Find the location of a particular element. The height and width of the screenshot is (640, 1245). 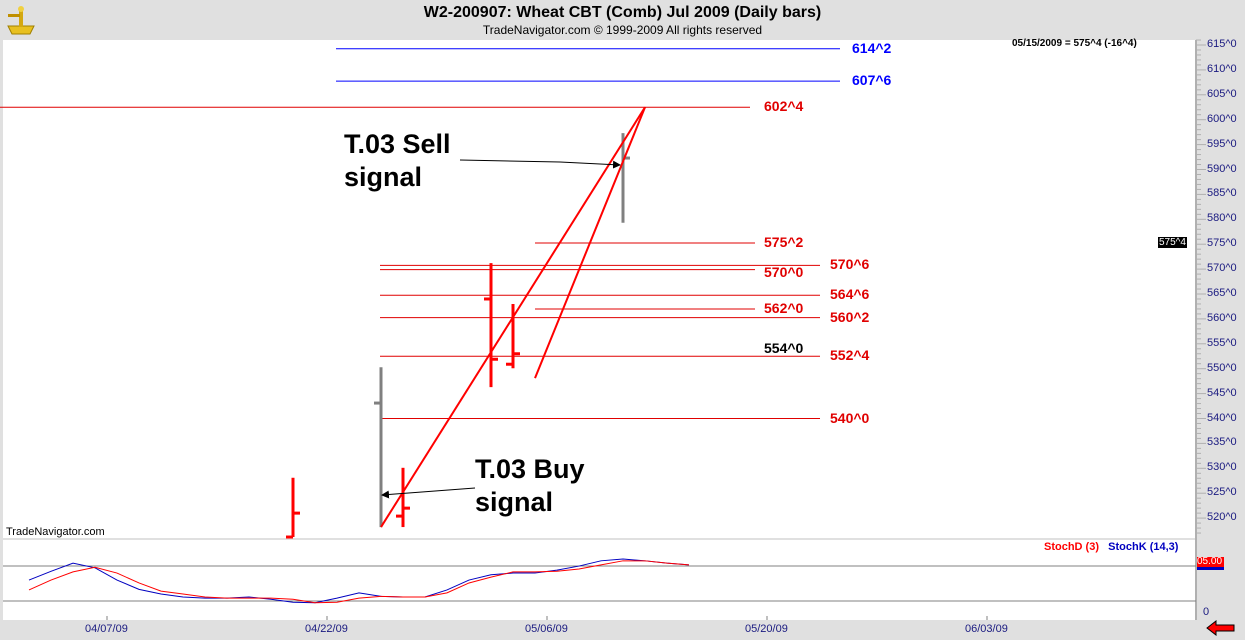

stochk-line is located at coordinates (359, 581).